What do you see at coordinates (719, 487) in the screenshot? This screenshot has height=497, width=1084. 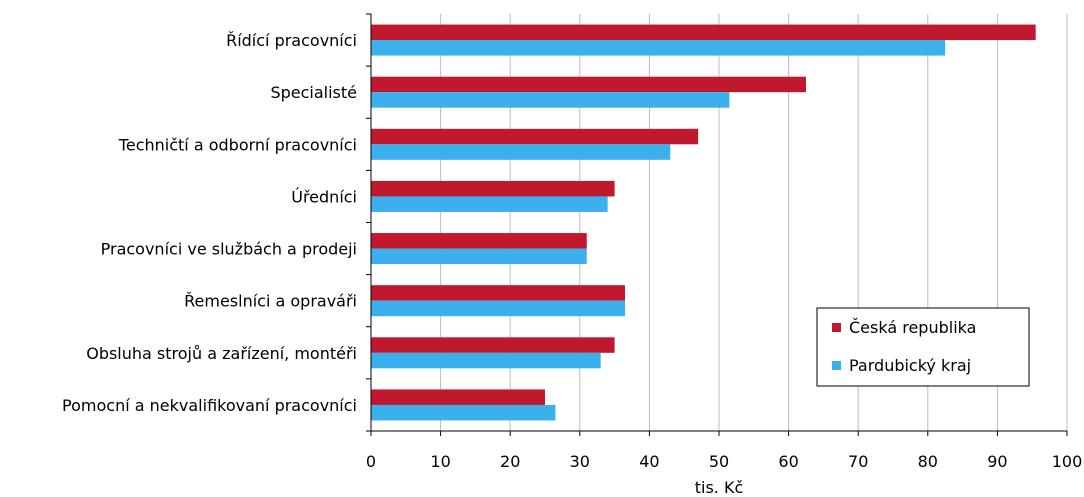 I see `x-axis-title: tis. Kč` at bounding box center [719, 487].